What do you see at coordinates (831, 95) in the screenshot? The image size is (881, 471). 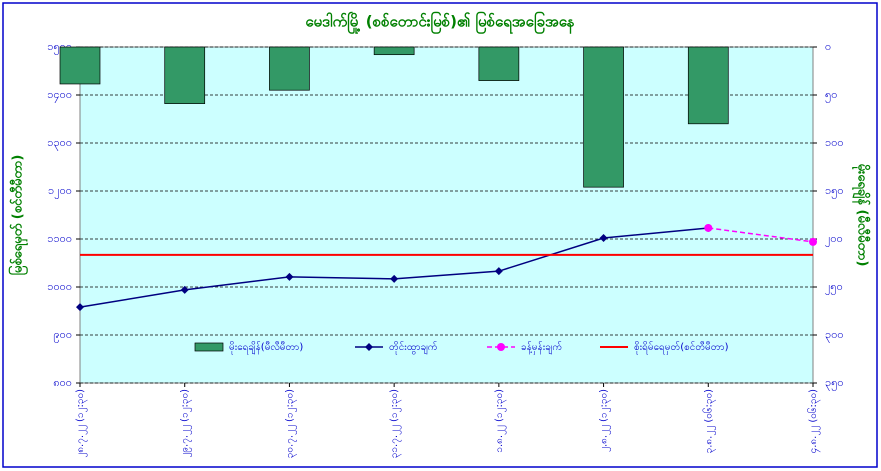 I see `y2-tick-label: ၅၀` at bounding box center [831, 95].